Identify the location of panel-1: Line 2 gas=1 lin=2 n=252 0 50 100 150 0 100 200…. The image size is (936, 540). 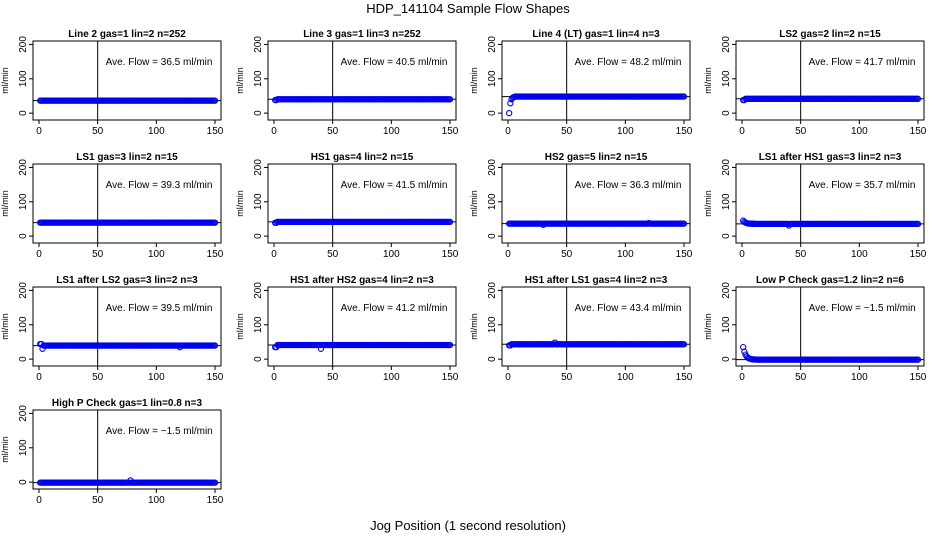
(112, 83).